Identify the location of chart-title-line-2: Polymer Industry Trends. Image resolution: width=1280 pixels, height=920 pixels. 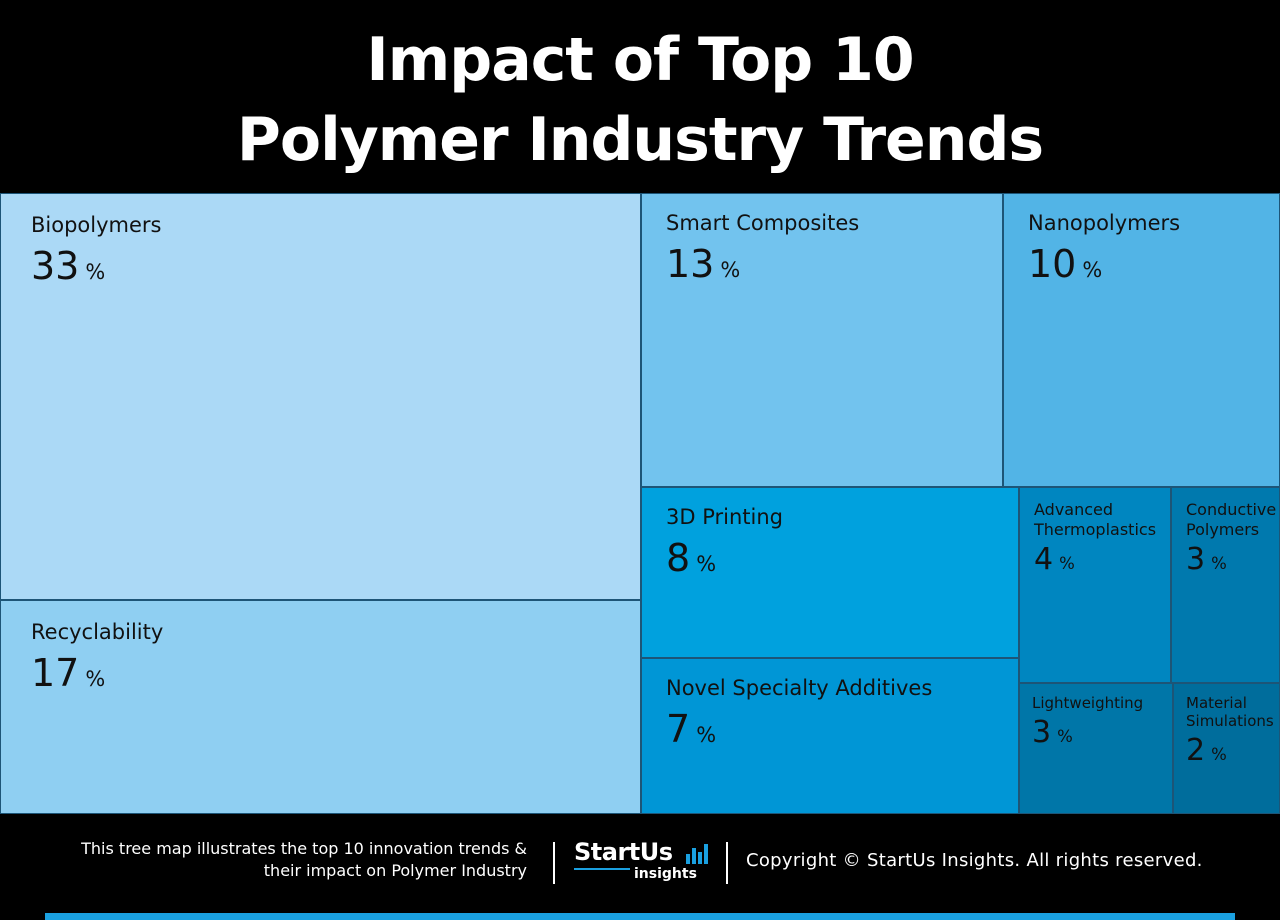
(640, 140).